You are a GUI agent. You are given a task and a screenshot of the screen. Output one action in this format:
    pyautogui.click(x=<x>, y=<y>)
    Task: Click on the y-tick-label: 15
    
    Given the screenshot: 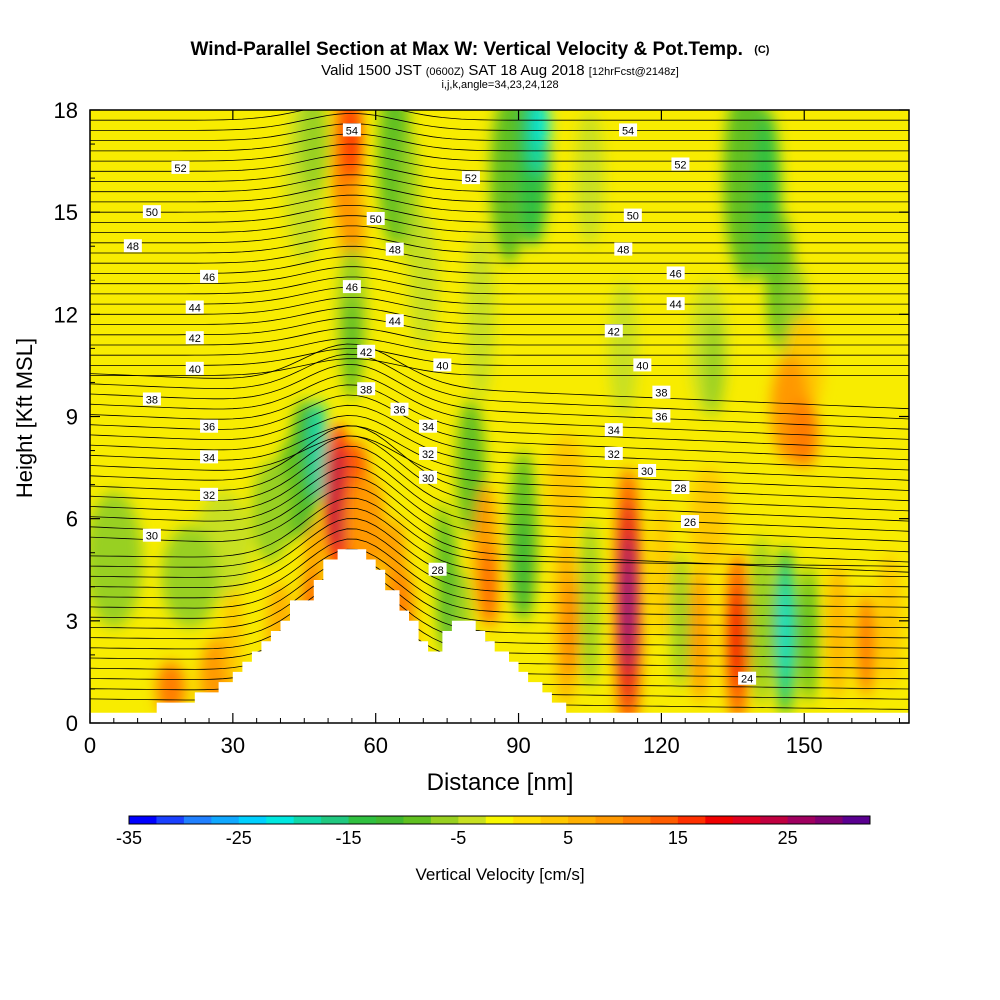 What is the action you would take?
    pyautogui.click(x=66, y=212)
    